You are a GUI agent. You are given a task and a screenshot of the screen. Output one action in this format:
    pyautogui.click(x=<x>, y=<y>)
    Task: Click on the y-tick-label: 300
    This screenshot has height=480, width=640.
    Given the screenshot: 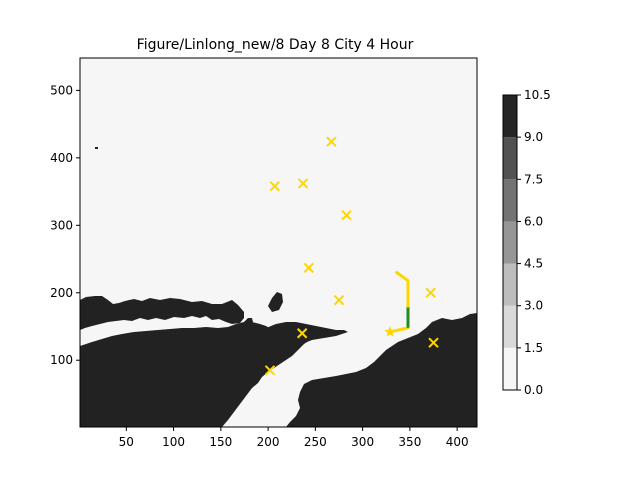 What is the action you would take?
    pyautogui.click(x=61, y=225)
    